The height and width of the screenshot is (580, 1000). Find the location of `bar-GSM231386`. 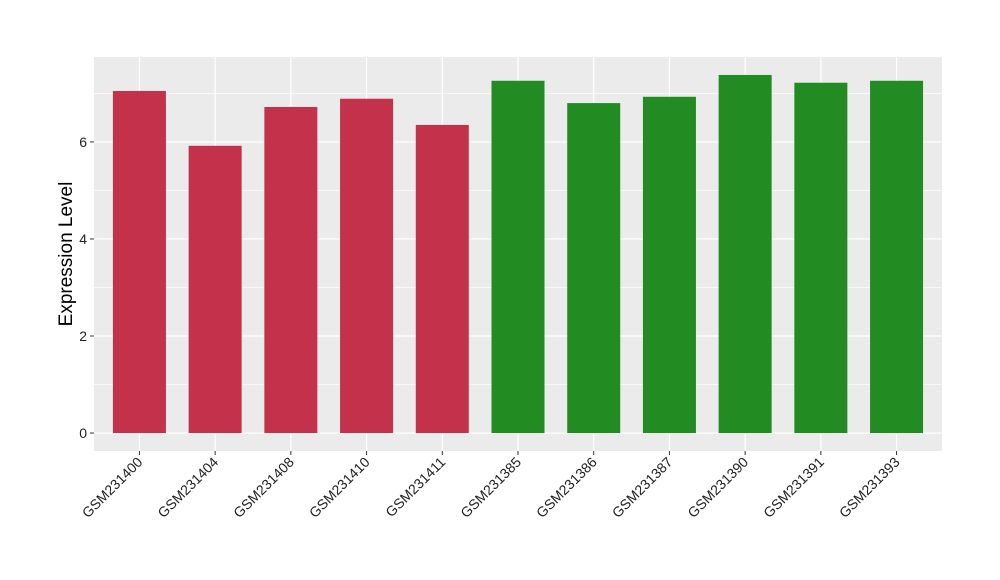

bar-GSM231386 is located at coordinates (594, 268).